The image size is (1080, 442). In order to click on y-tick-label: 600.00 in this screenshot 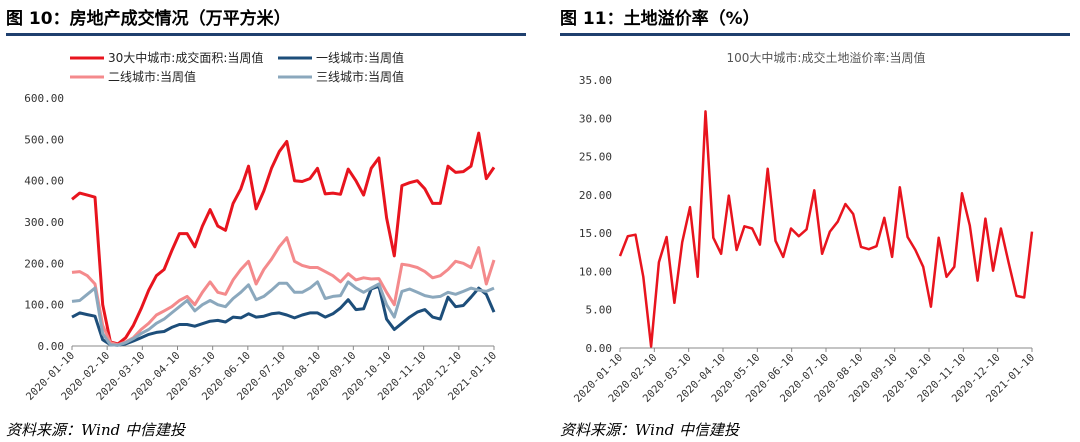, I will do `click(44, 98)`.